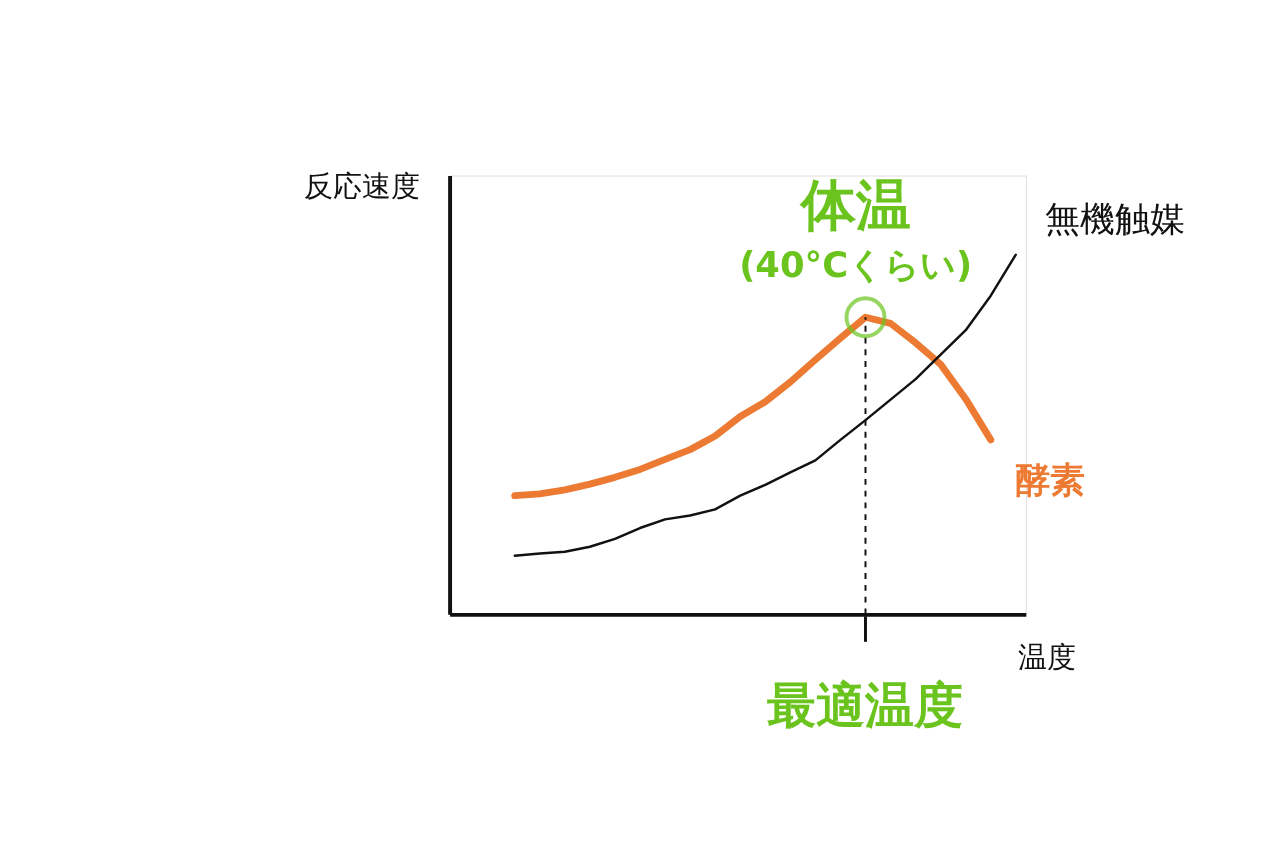 The height and width of the screenshot is (842, 1285). I want to click on x-axis-title: 温度, so click(1046, 657).